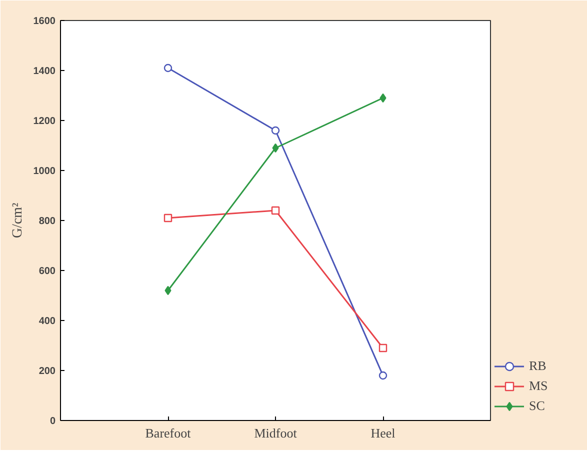 This screenshot has height=457, width=587. Describe the element at coordinates (47, 271) in the screenshot. I see `y-tick-label: 600` at that location.